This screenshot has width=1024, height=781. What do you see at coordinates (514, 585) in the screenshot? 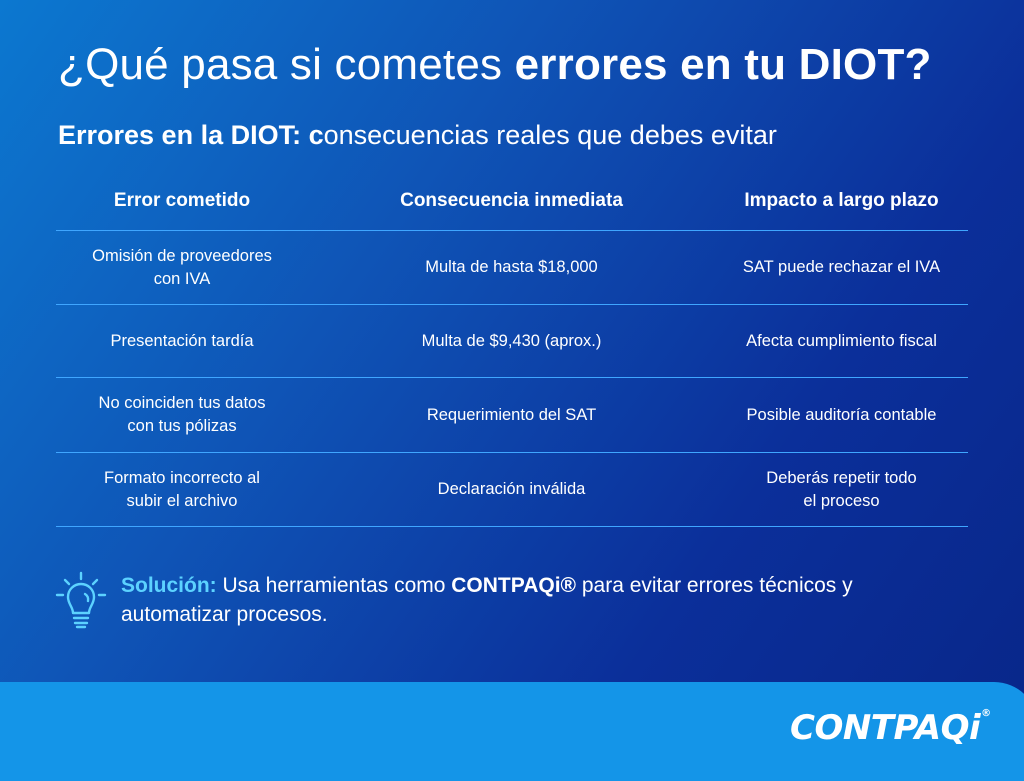
I see `solution-brand: CONTPAQi®` at bounding box center [514, 585].